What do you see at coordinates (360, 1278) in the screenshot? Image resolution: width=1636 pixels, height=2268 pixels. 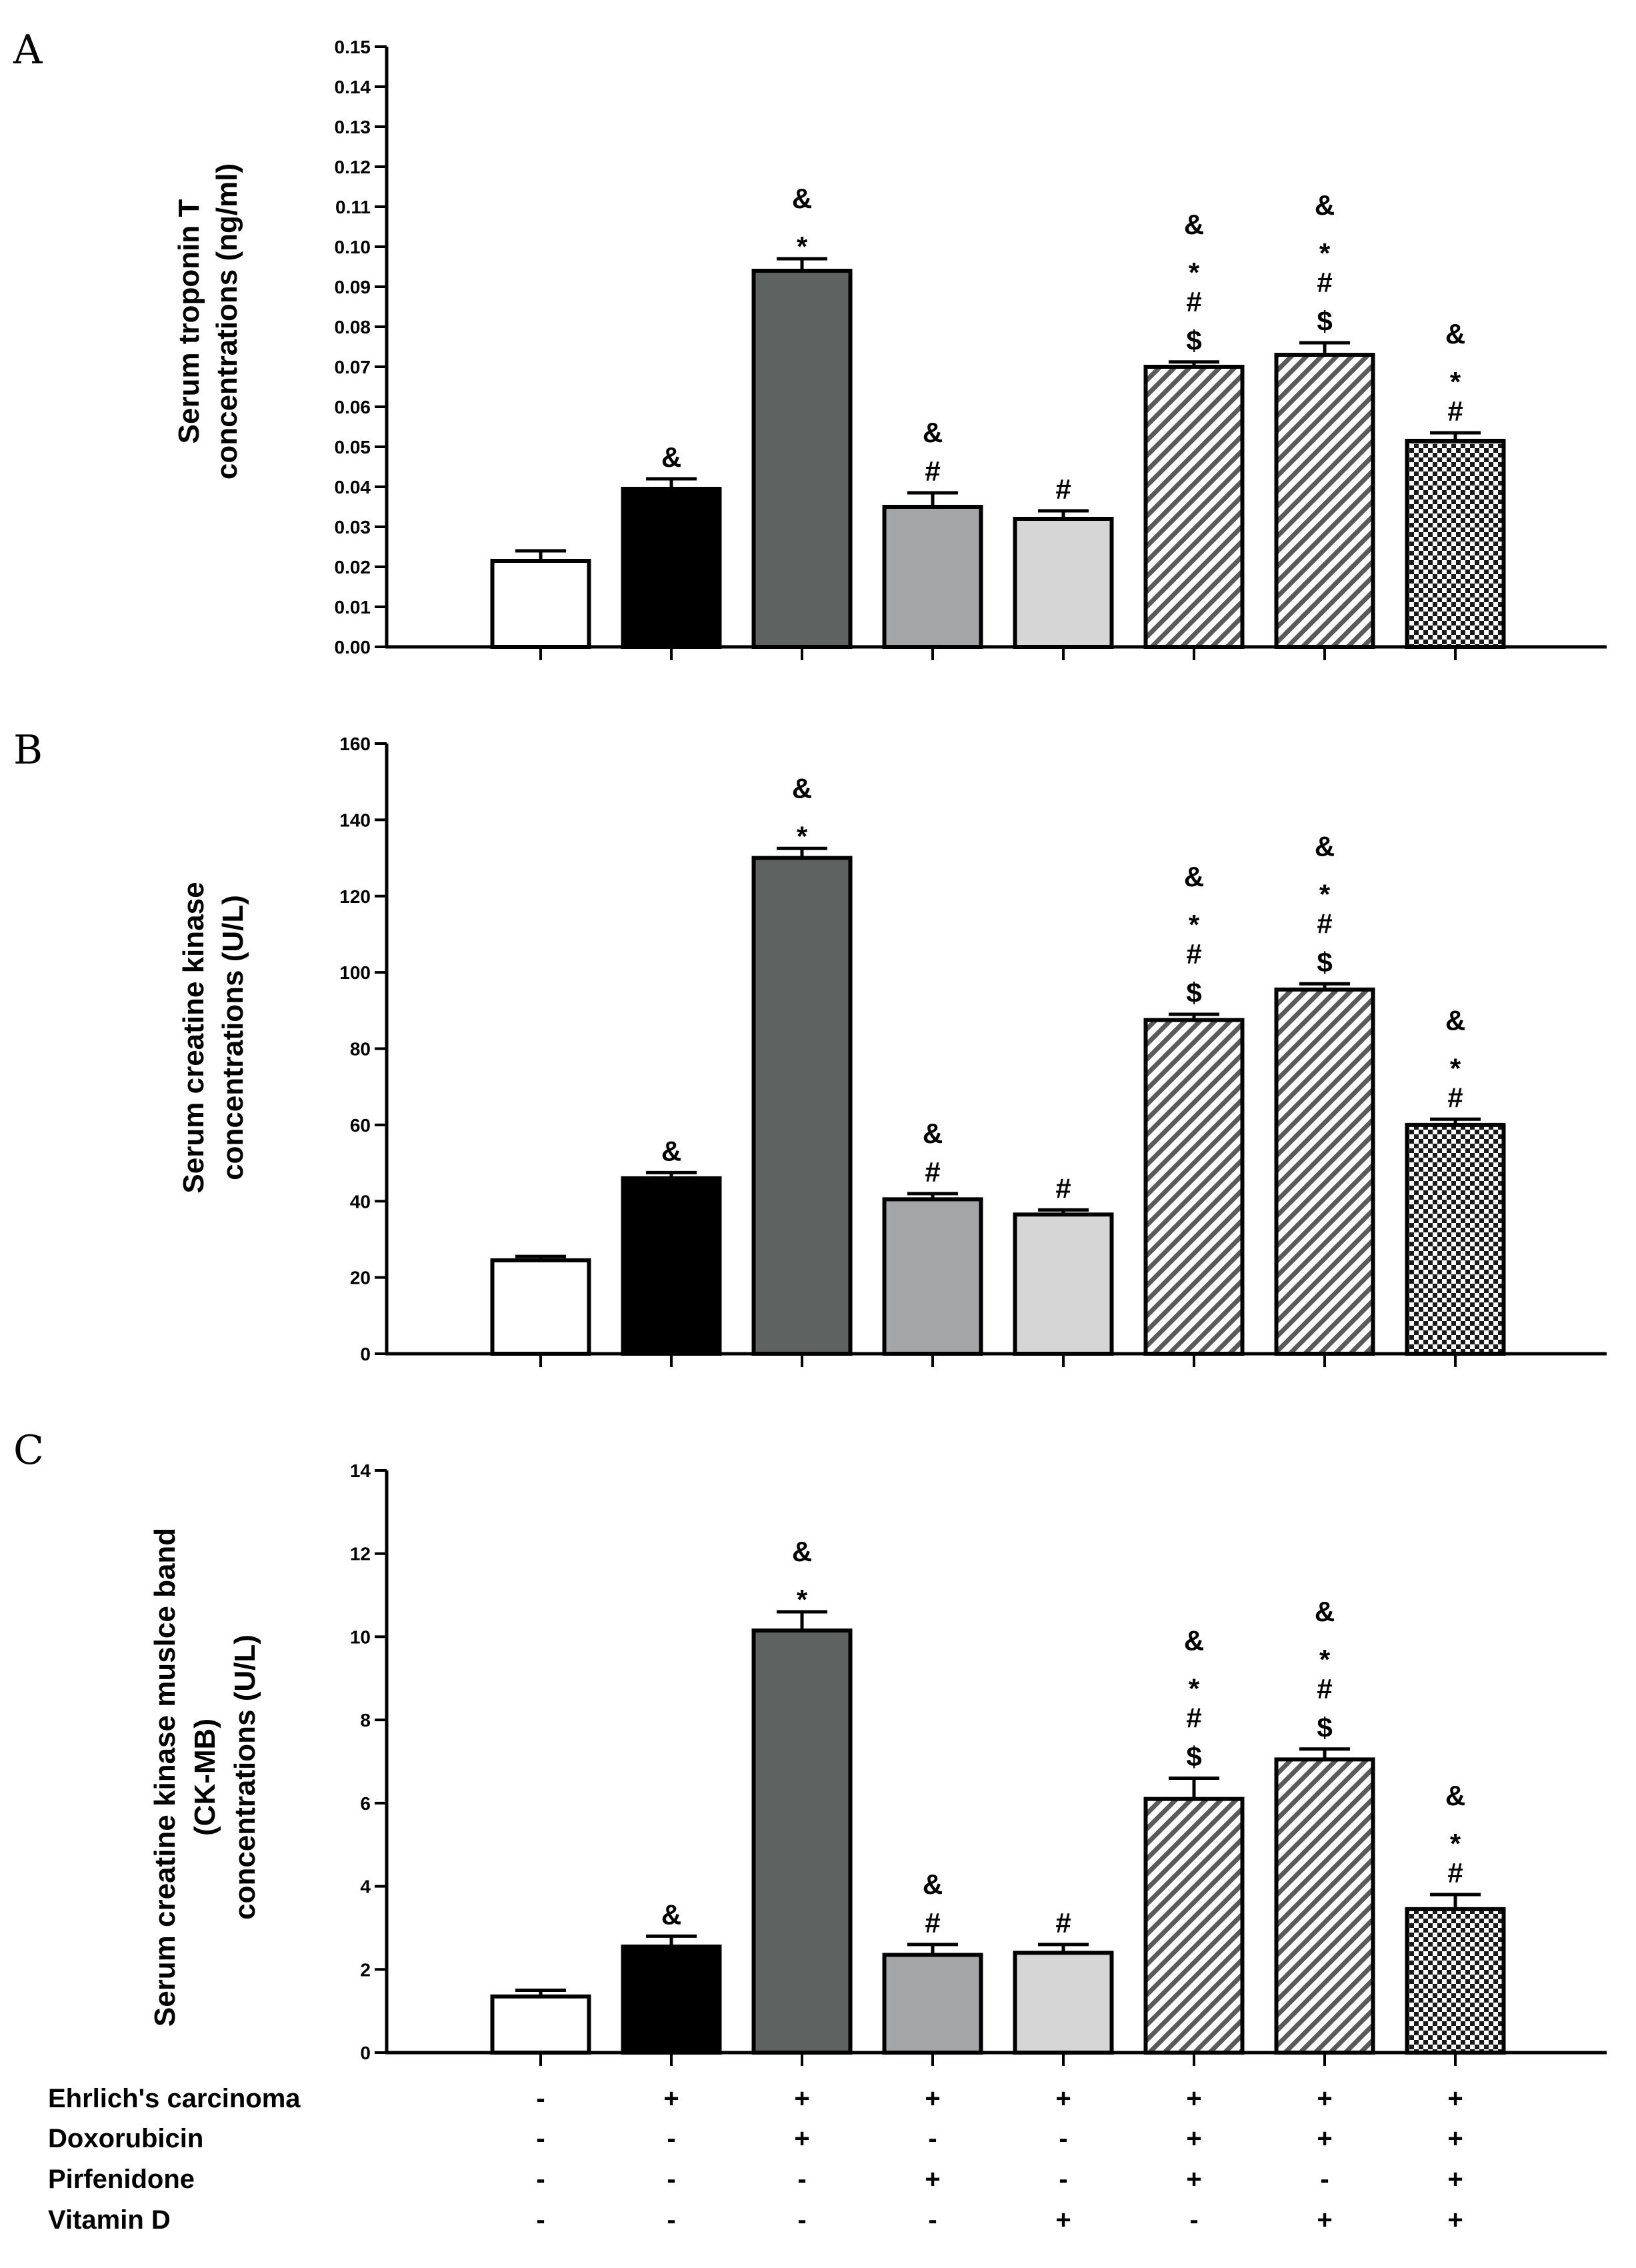 I see `y-tick-label: 20` at bounding box center [360, 1278].